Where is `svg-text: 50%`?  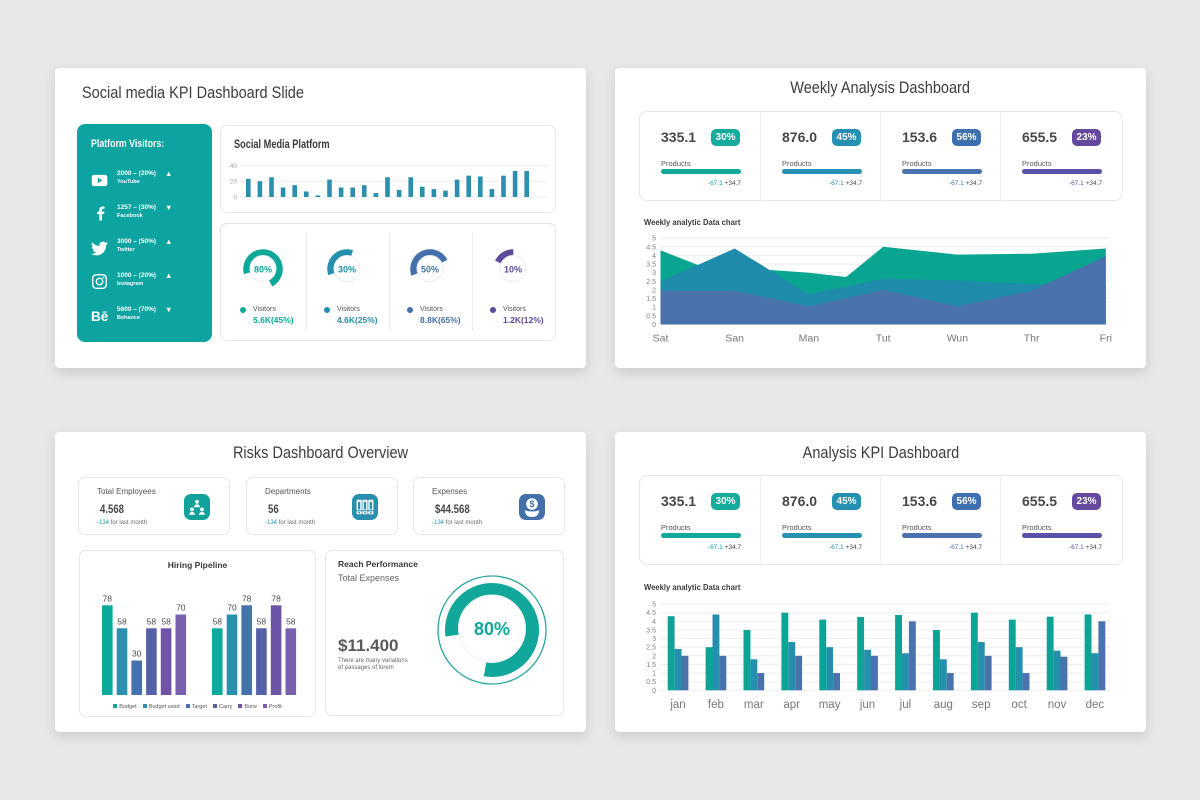 svg-text: 50% is located at coordinates (430, 270).